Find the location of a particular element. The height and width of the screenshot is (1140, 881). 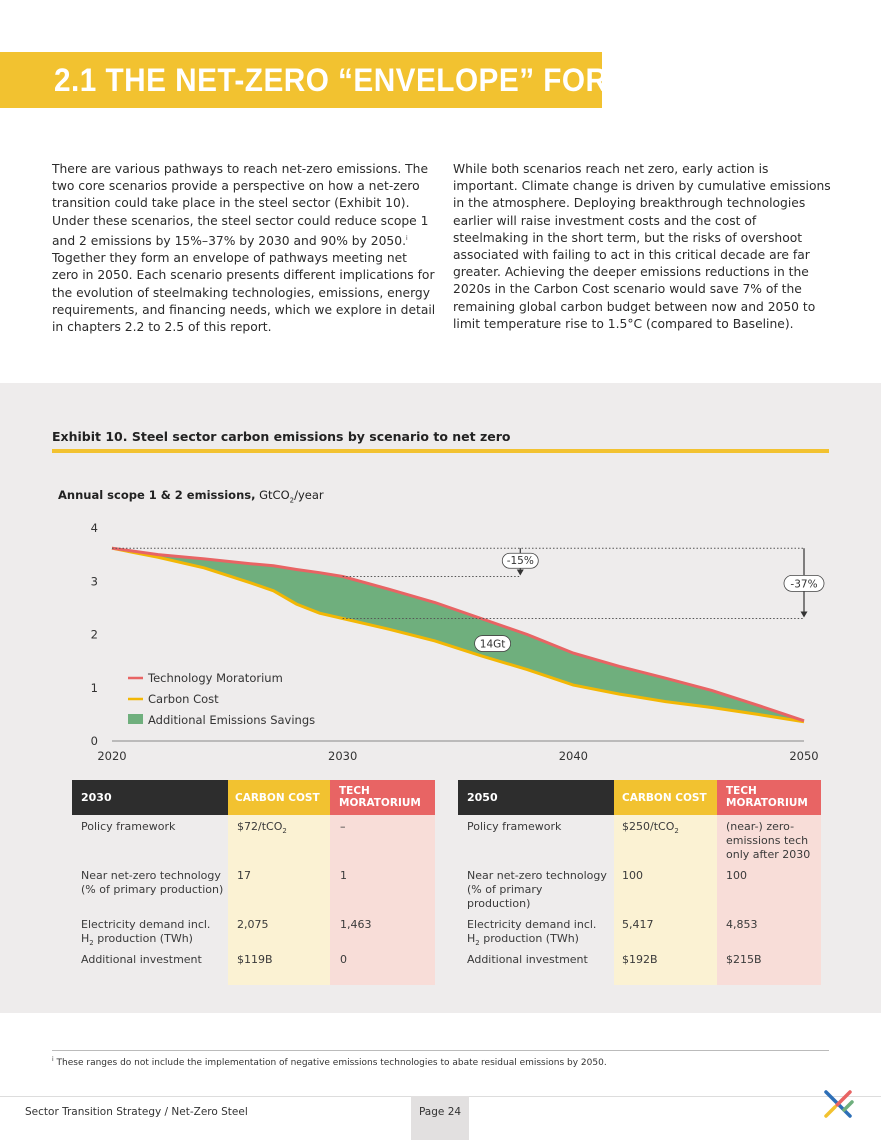

legend-swatch-savings is located at coordinates (135, 719).